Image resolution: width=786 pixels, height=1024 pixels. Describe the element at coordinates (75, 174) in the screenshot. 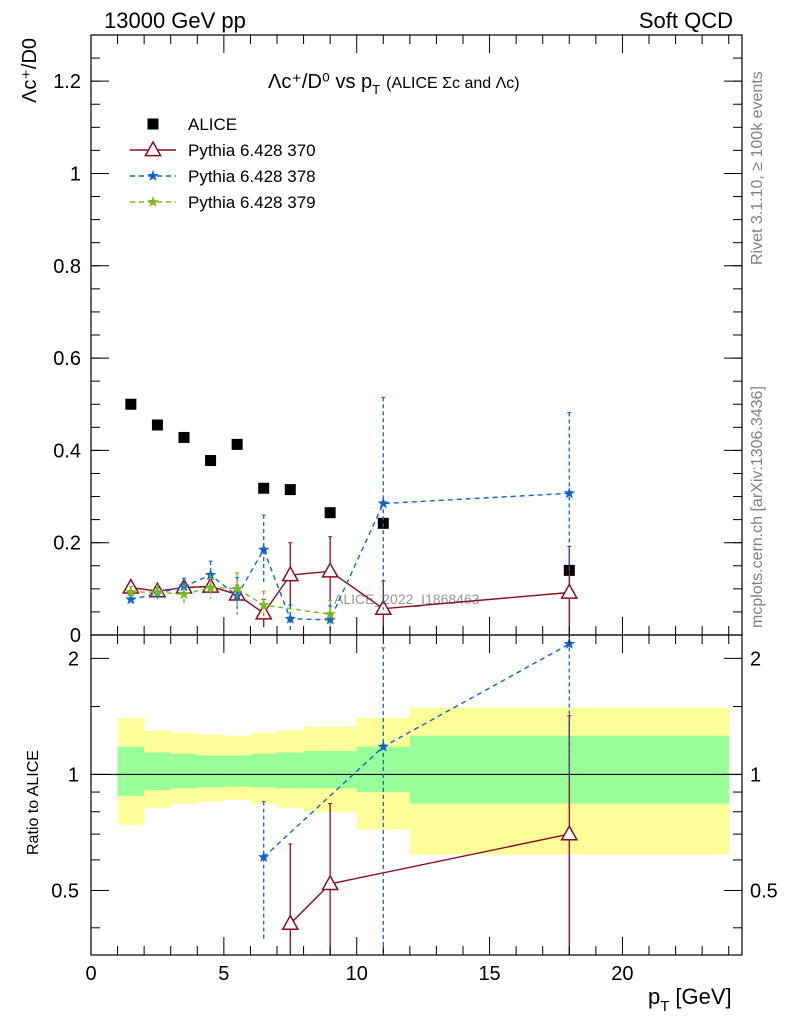

I see `main-ytick-label: 1` at that location.